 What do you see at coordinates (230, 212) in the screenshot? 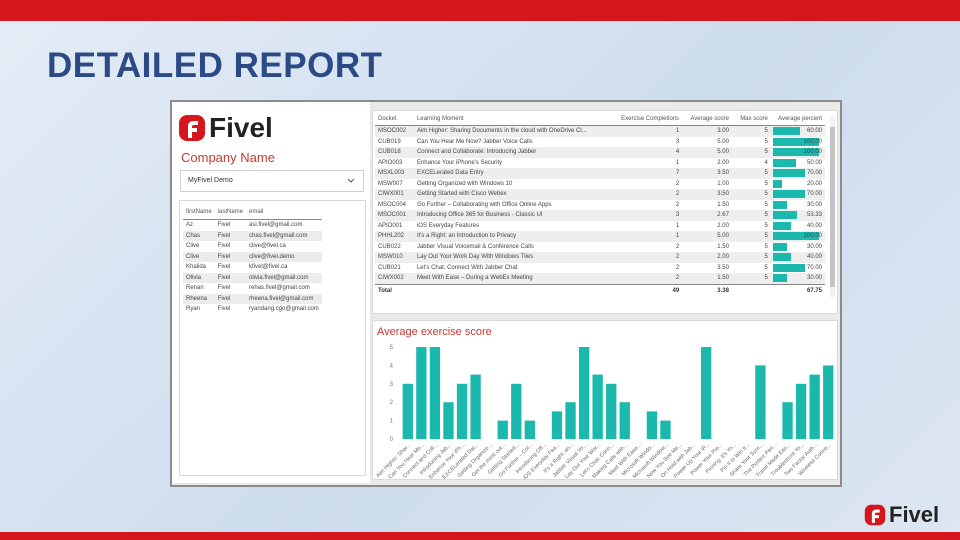
I see `column-header: lastName` at bounding box center [230, 212].